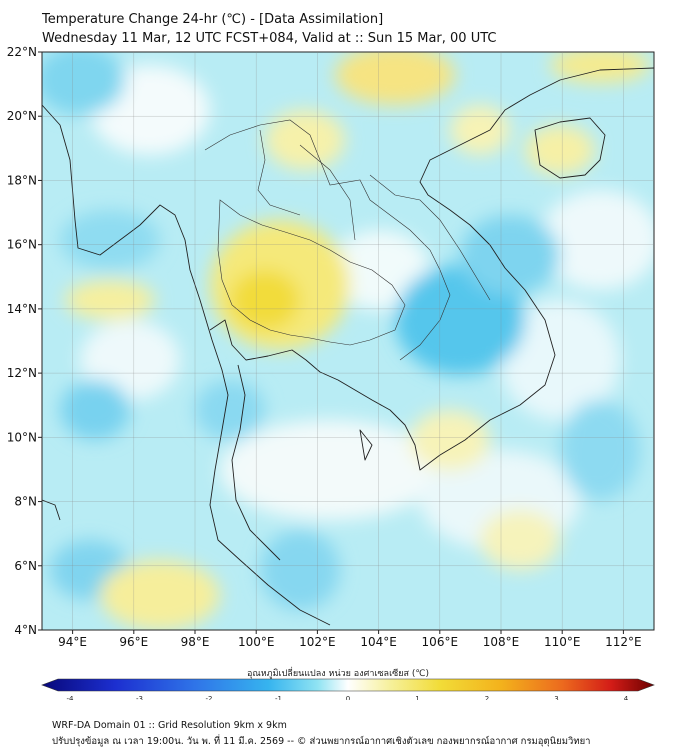  Describe the element at coordinates (22, 116) in the screenshot. I see `latitude-label: 20°N` at that location.